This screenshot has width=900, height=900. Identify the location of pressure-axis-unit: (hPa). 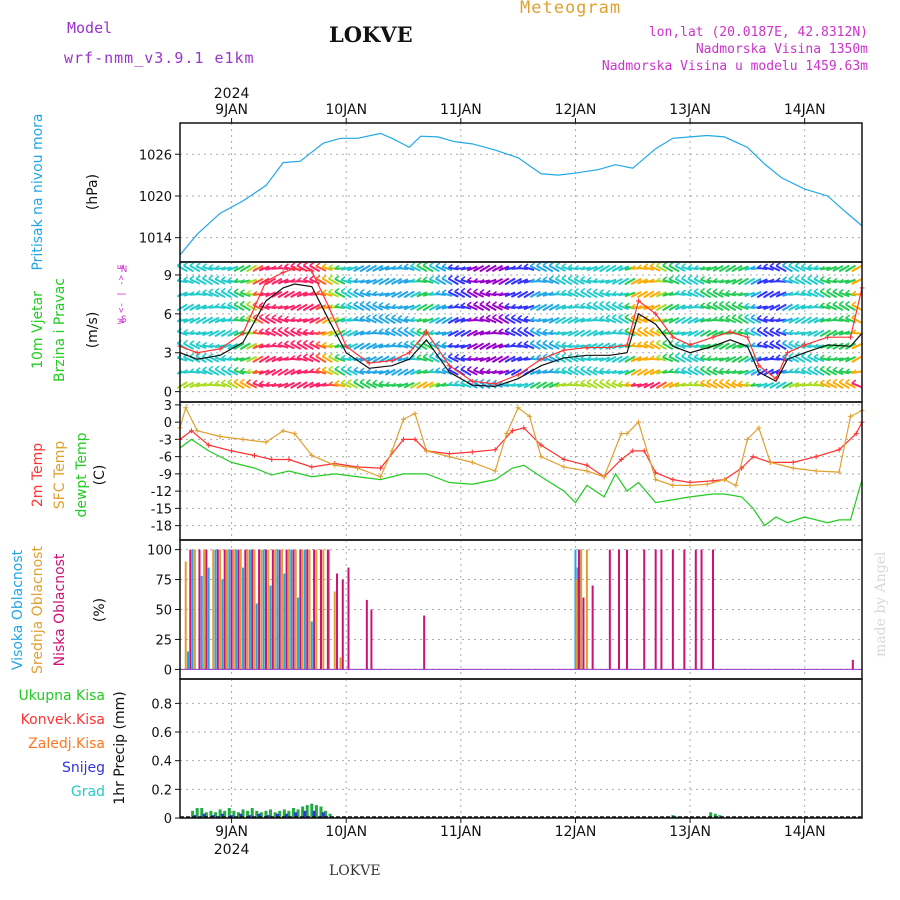
(93, 192).